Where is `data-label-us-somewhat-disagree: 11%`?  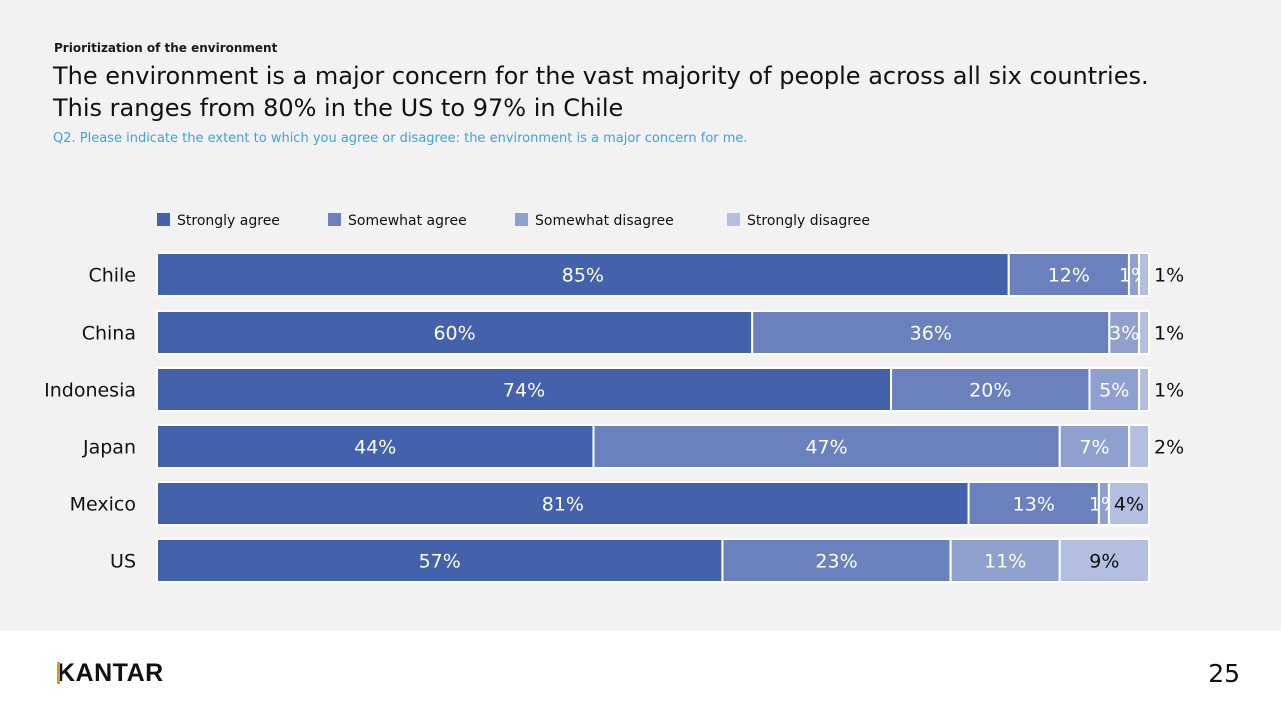 data-label-us-somewhat-disagree: 11% is located at coordinates (1005, 562).